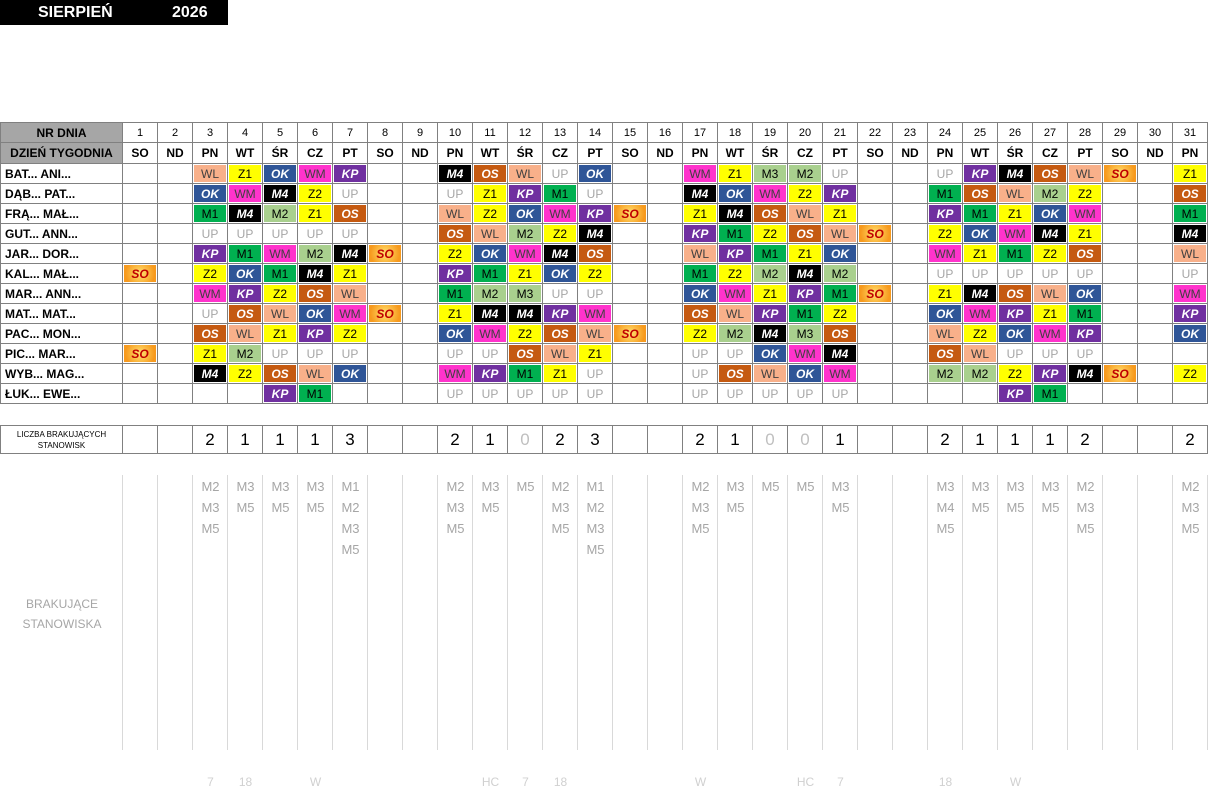 This screenshot has height=788, width=1208. What do you see at coordinates (700, 132) in the screenshot?
I see `day-number: 17` at bounding box center [700, 132].